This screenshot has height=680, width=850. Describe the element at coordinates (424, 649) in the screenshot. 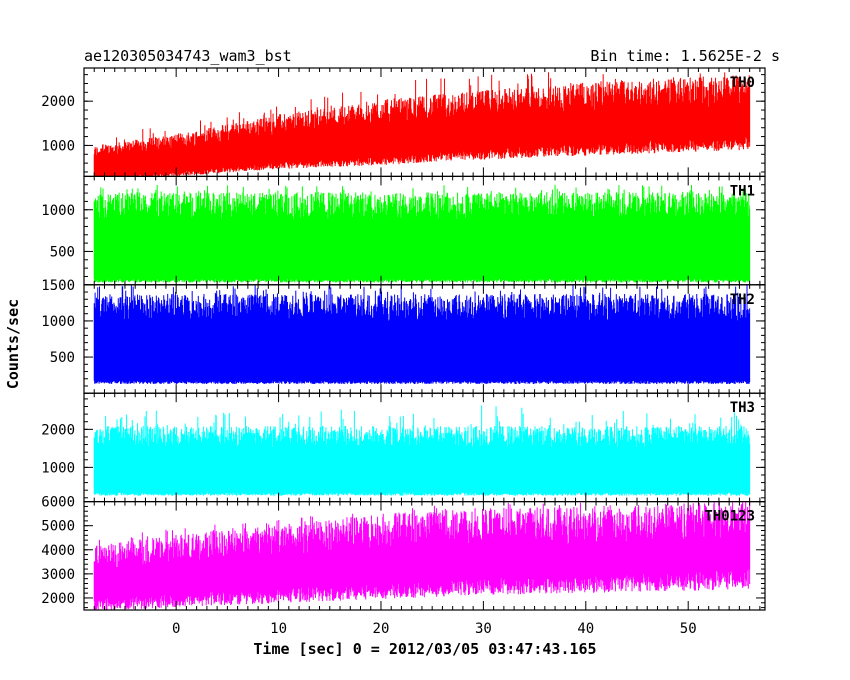

I see `x-axis-title: Time [sec] 0 = 2012/03/05 03:47:43.165` at that location.